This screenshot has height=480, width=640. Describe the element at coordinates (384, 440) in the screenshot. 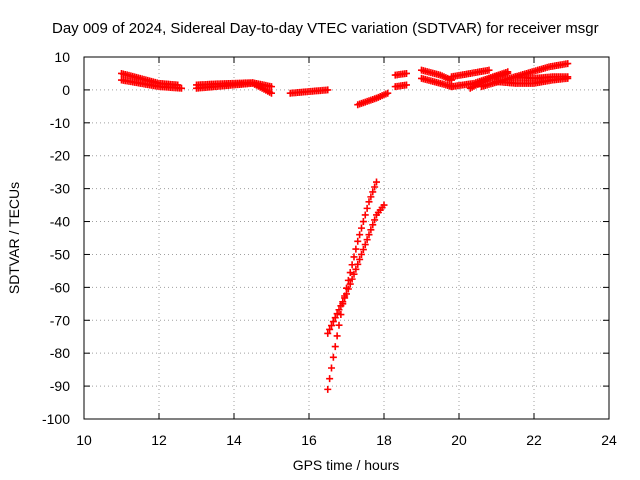

I see `x-tick-label: 18` at that location.